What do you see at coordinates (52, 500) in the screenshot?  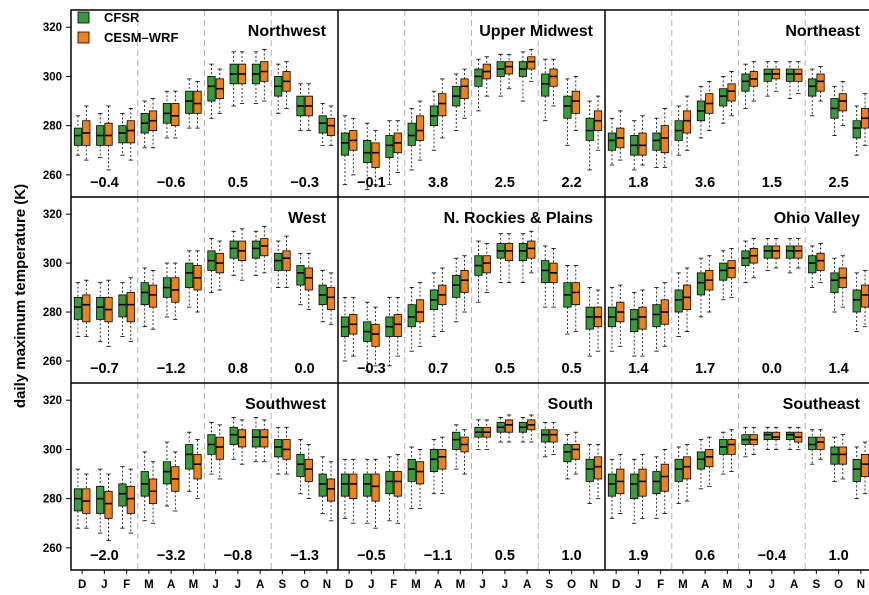 I see `y-tick-label: 280` at bounding box center [52, 500].